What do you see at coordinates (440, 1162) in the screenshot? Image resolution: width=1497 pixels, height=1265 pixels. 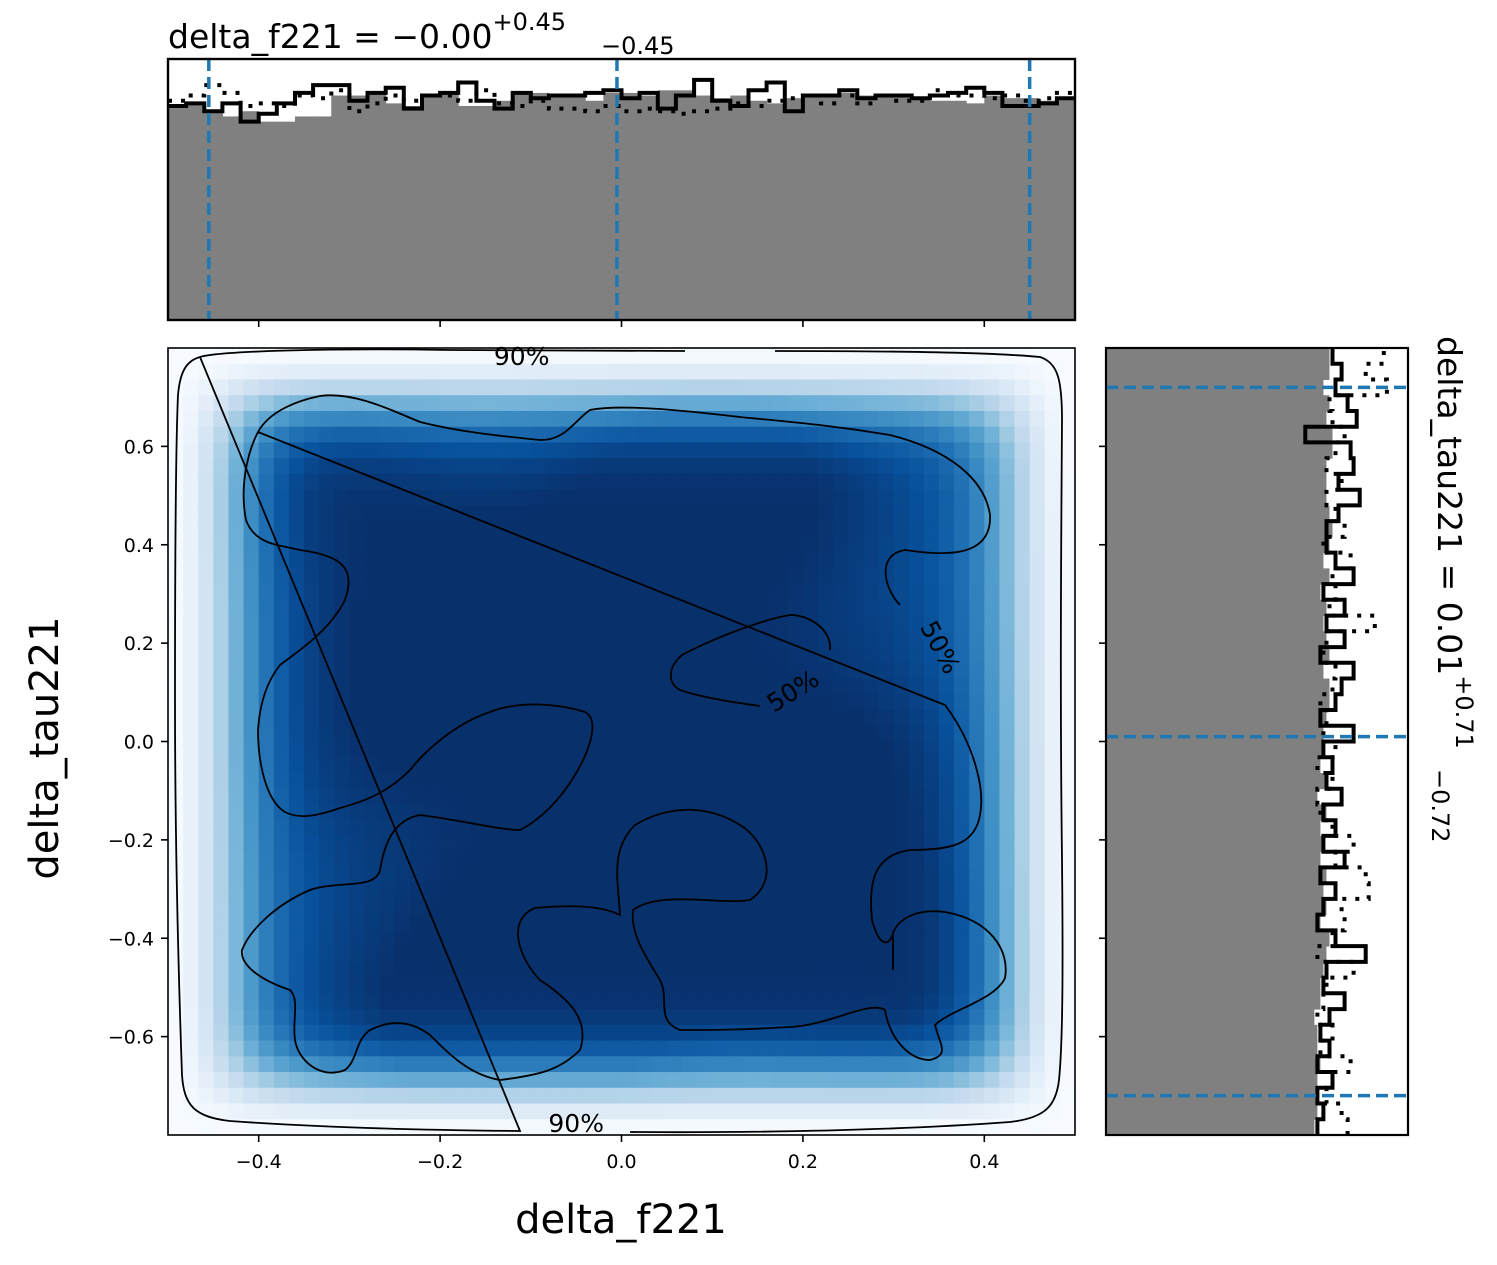 I see `x-tick-label: −0.2` at bounding box center [440, 1162].